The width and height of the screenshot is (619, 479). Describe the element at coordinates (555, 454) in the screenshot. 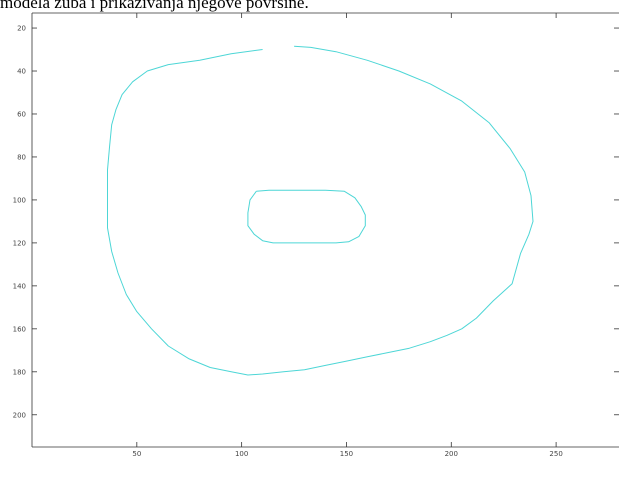

I see `x-tick-label: 250` at that location.